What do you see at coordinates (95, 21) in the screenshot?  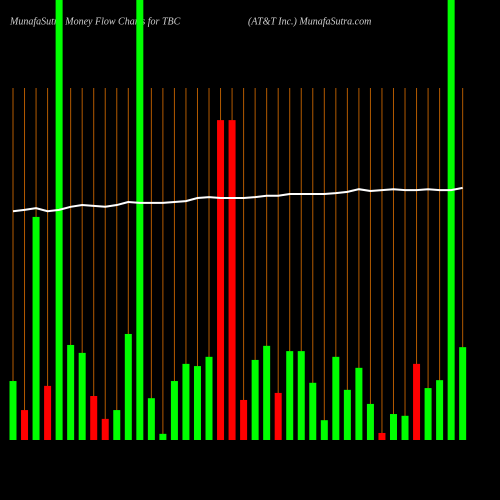 I see `chart-title: MunafaSutra Money Flow Charts for TBC` at bounding box center [95, 21].